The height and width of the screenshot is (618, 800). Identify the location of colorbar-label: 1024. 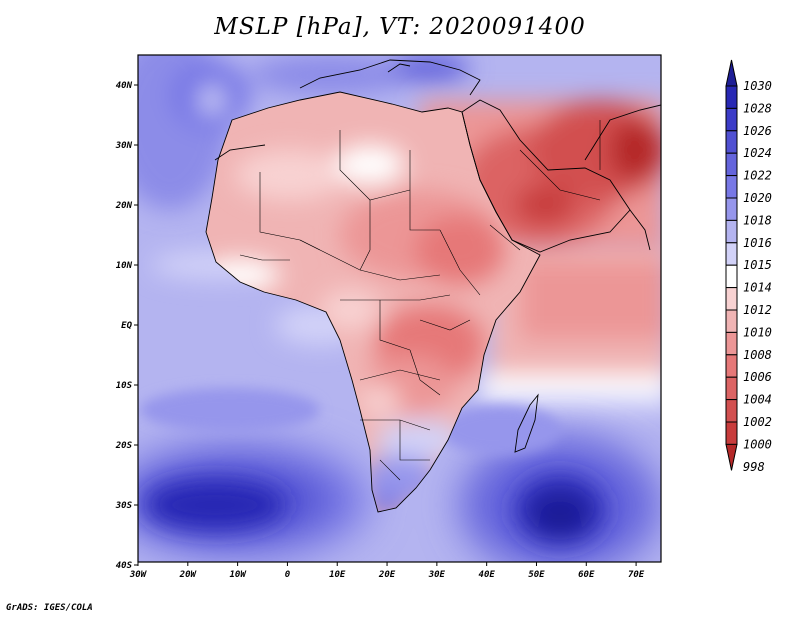
(757, 153).